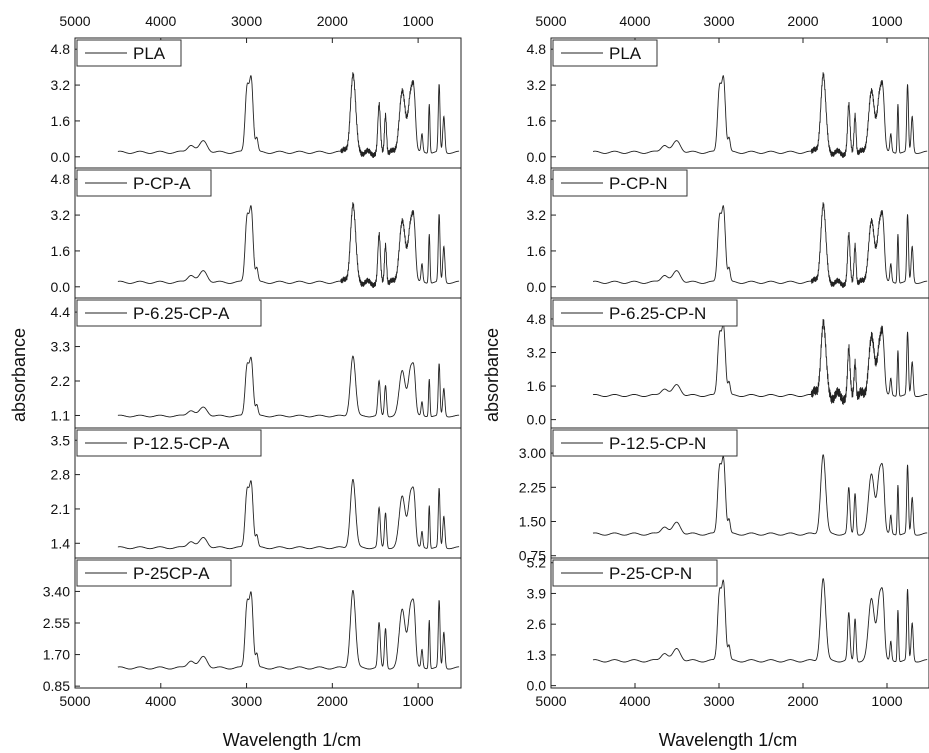  I want to click on legend-box, so click(129, 53).